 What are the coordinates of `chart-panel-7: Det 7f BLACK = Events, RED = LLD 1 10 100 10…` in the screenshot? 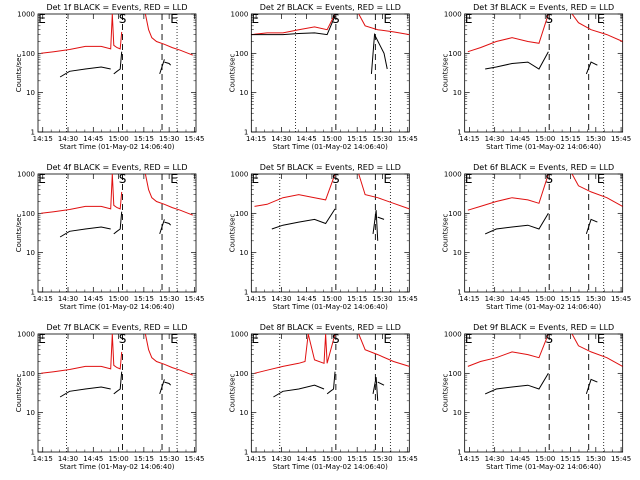 It's located at (110, 397).